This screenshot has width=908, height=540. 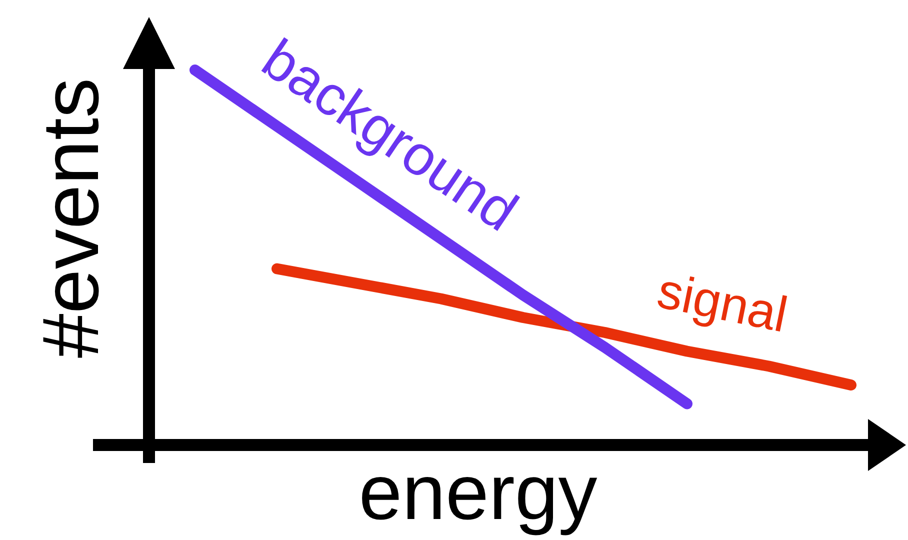 I want to click on y-axis-title: #events, so click(x=70, y=218).